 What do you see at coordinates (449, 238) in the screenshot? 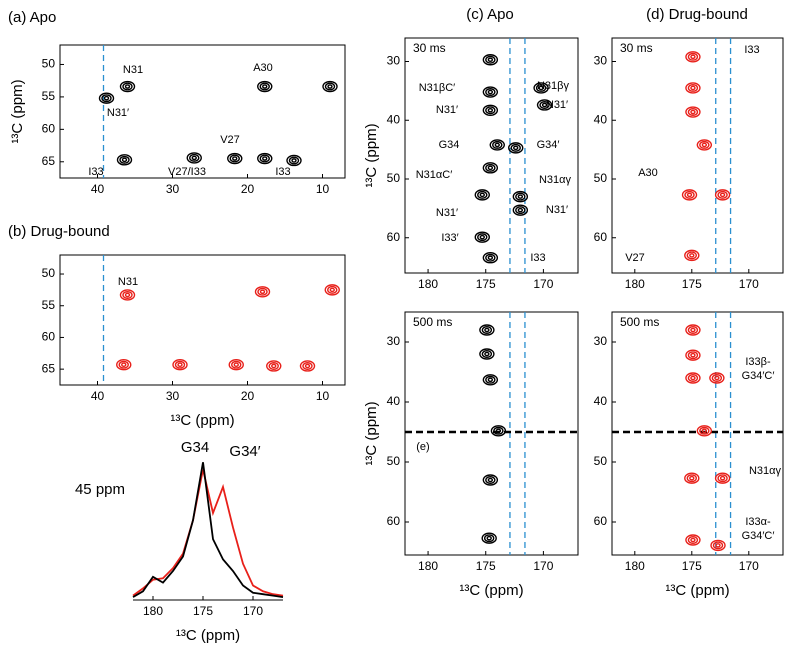
I see `peak-label: I33′` at bounding box center [449, 238].